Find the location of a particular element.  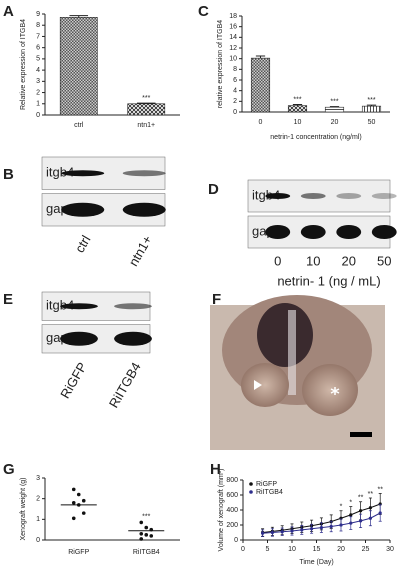

x-axis-label: Time (Day) is located at coordinates (316, 562).